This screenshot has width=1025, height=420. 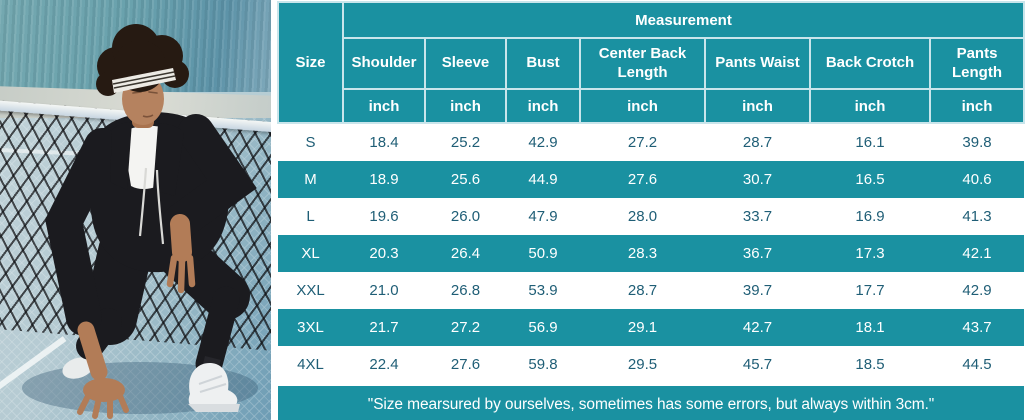 What do you see at coordinates (310, 216) in the screenshot?
I see `size-label-cell: L` at bounding box center [310, 216].